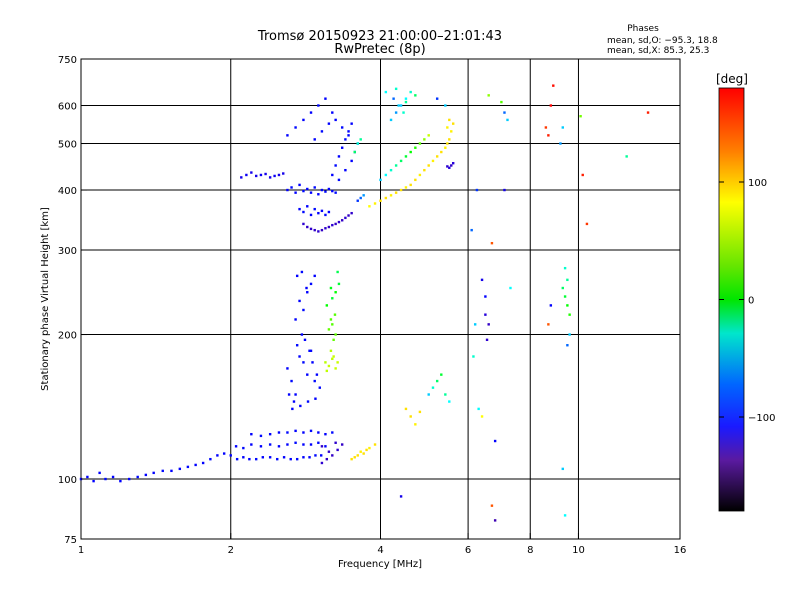 This screenshot has height=600, width=800. Describe the element at coordinates (67, 480) in the screenshot. I see `y-tick-label: 100` at that location.